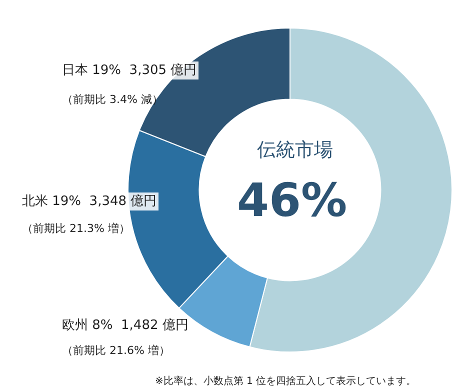 The height and width of the screenshot is (392, 470). What do you see at coordinates (89, 201) in the screenshot?
I see `slice-label: 北米 19% 3,348 億円` at bounding box center [89, 201].